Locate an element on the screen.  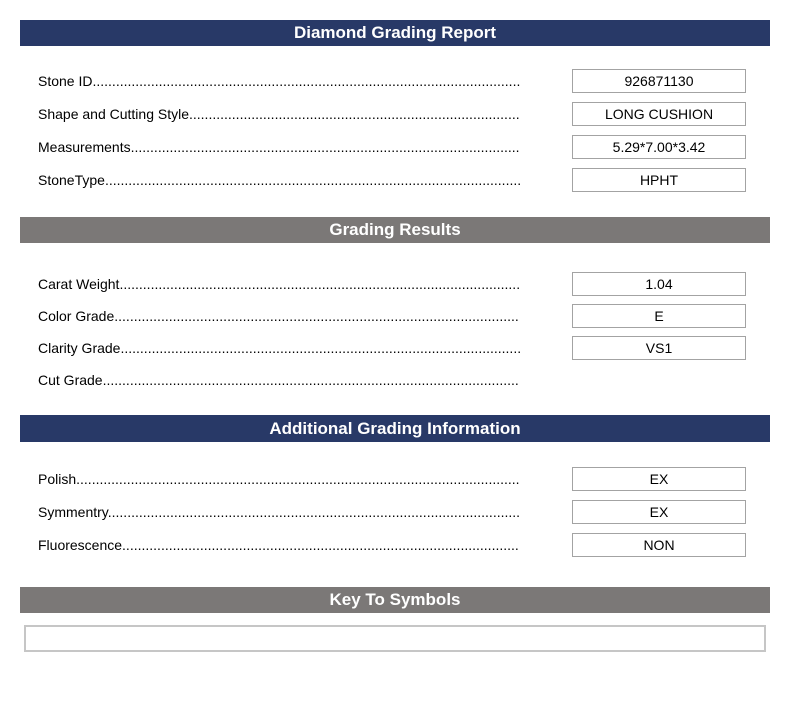
field-value-fluorescence: NON is located at coordinates (659, 545).